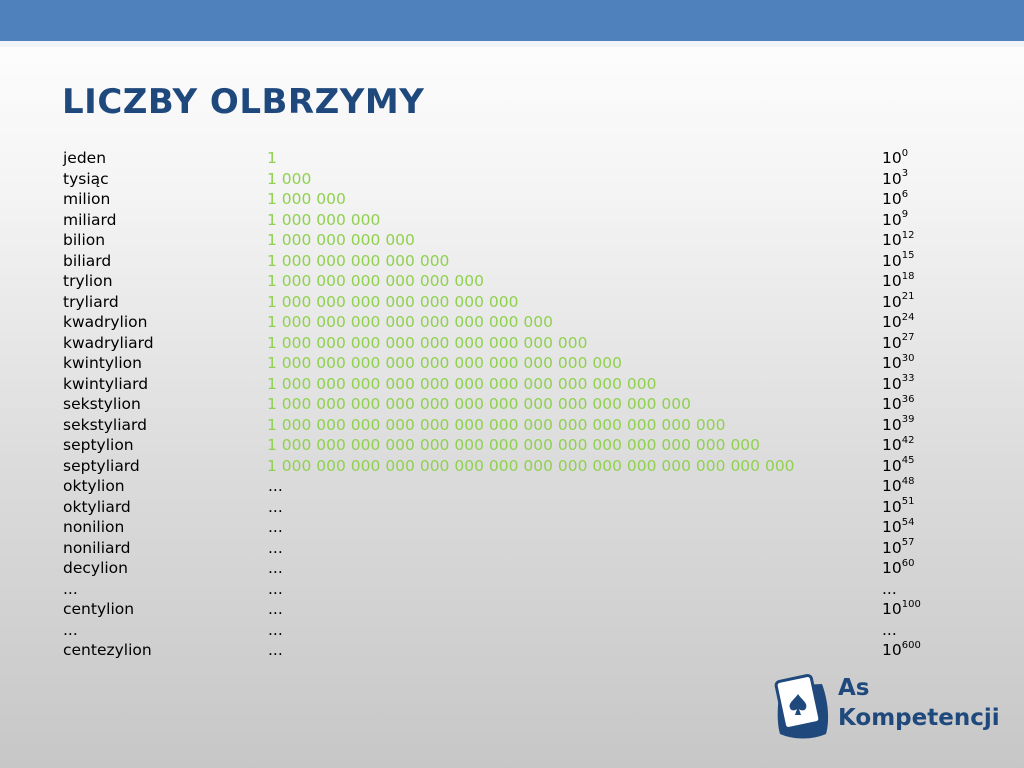  Describe the element at coordinates (88, 281) in the screenshot. I see `number-name: trylion` at that location.